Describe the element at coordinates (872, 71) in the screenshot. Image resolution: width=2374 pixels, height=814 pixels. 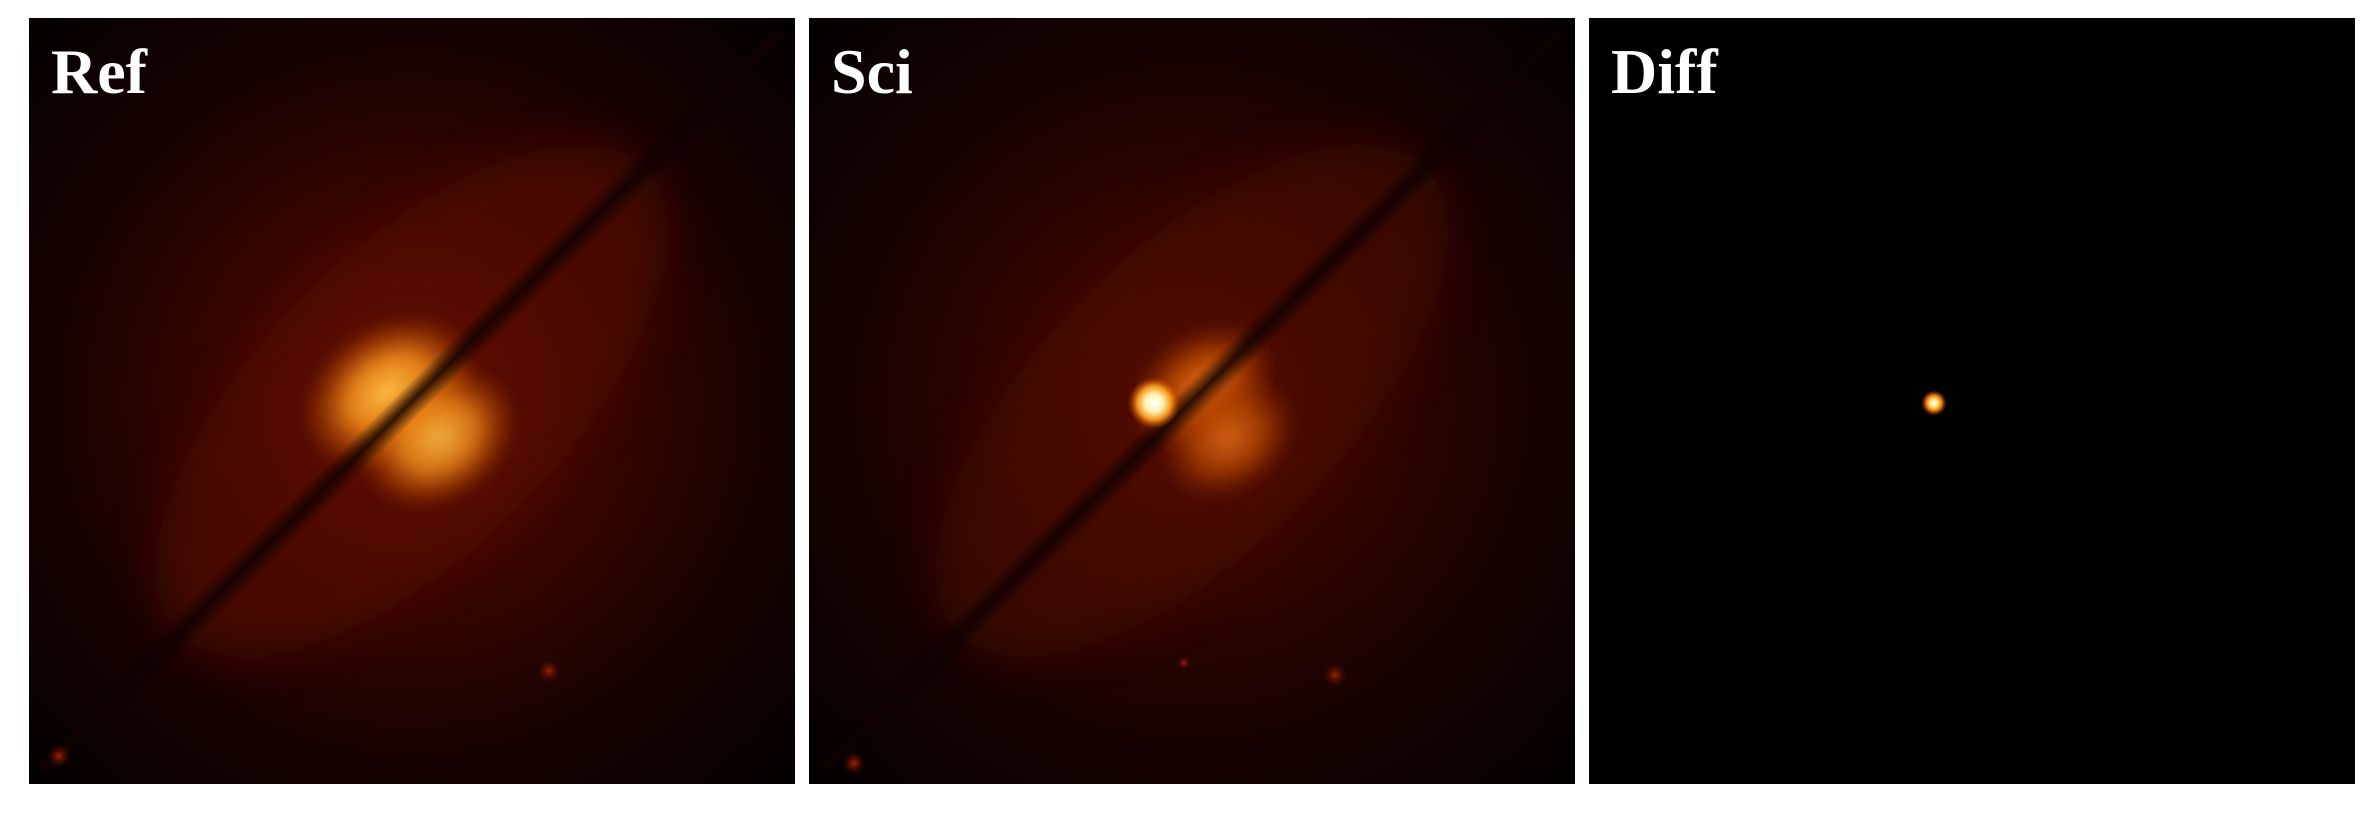
I see `sci-label: Sci` at that location.